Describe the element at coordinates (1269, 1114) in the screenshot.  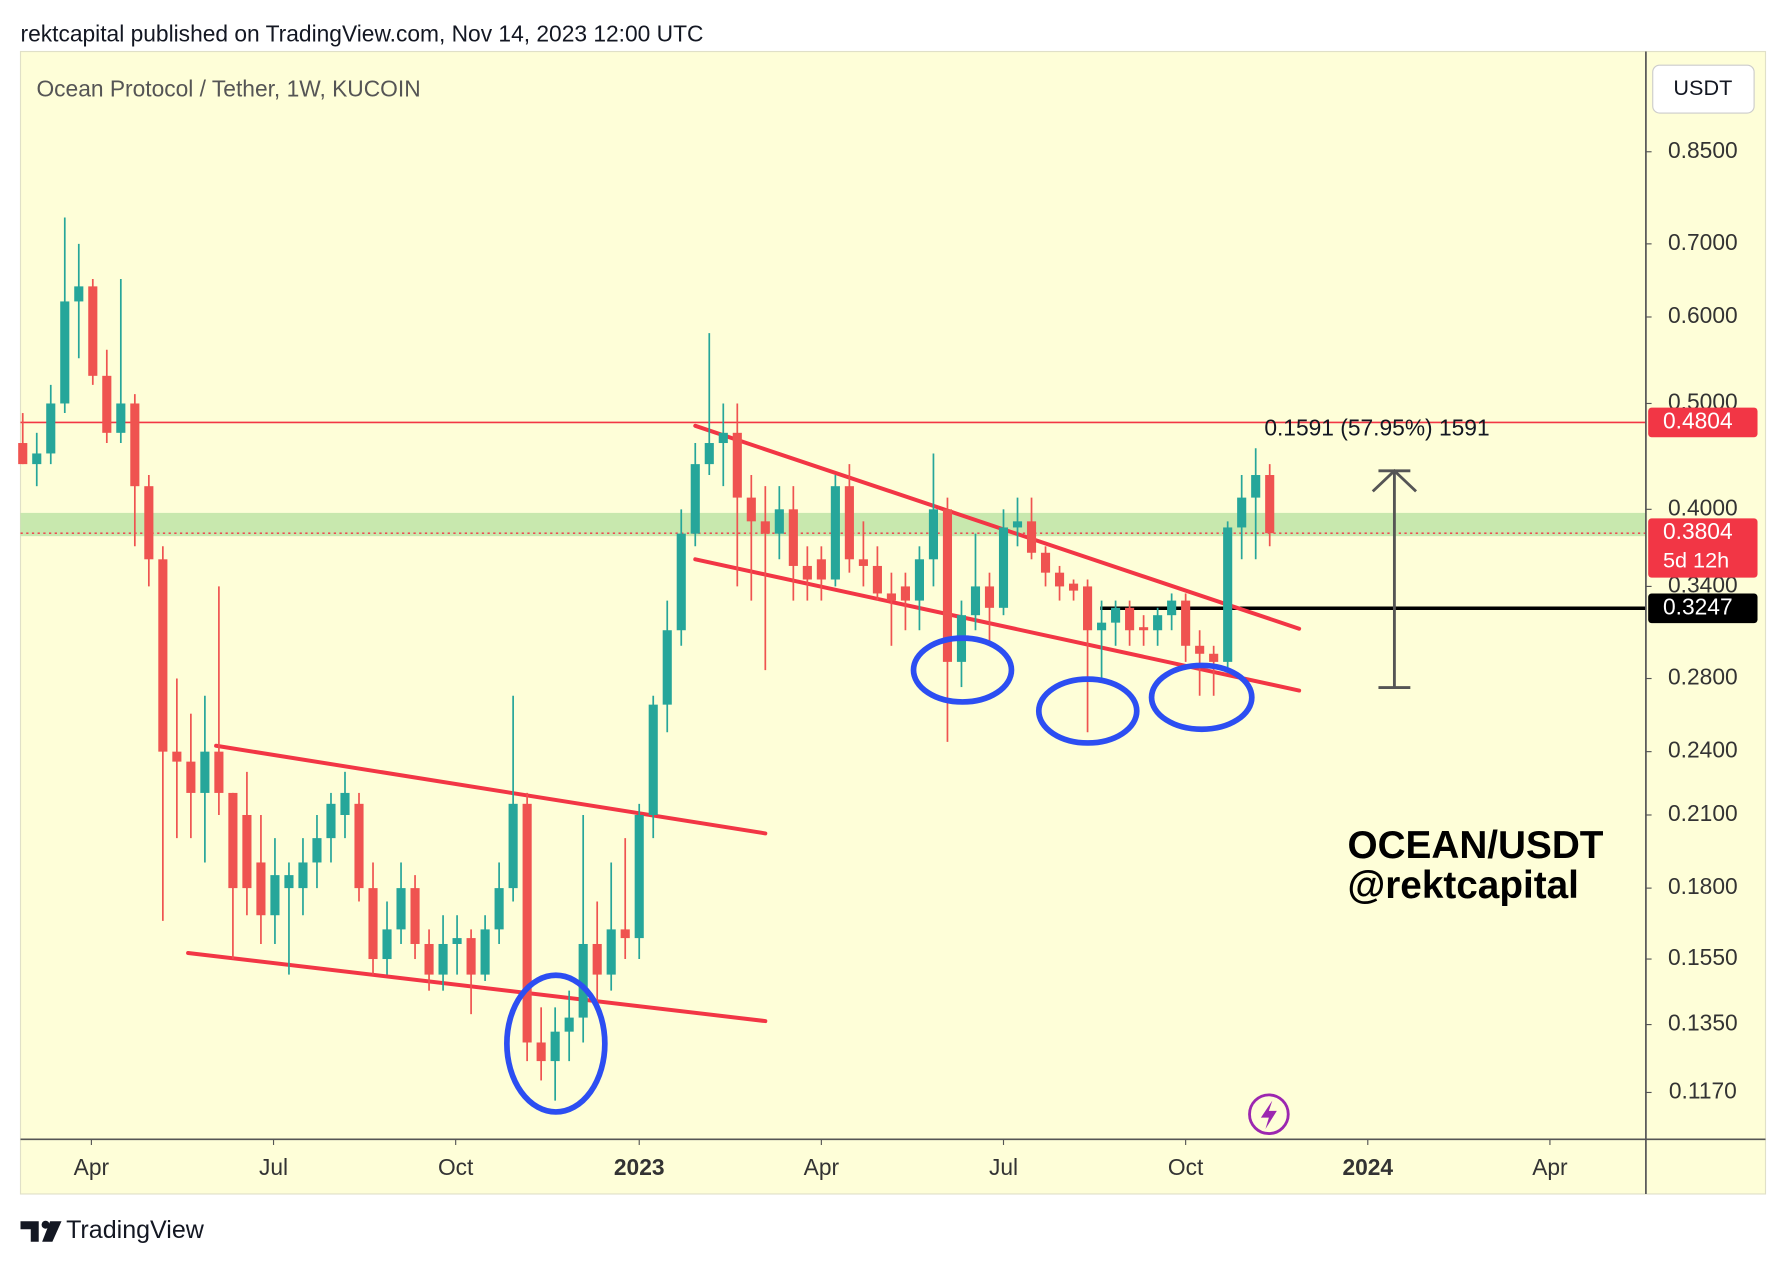
I see `event-icon` at that location.